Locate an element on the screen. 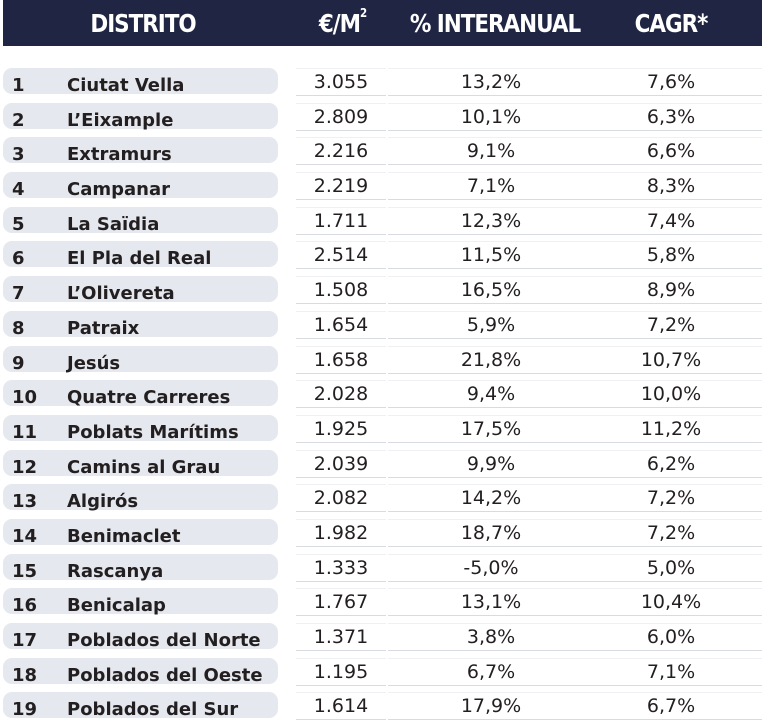 This screenshot has height=725, width=762. district-label-box: 13 Algirós is located at coordinates (140, 498).